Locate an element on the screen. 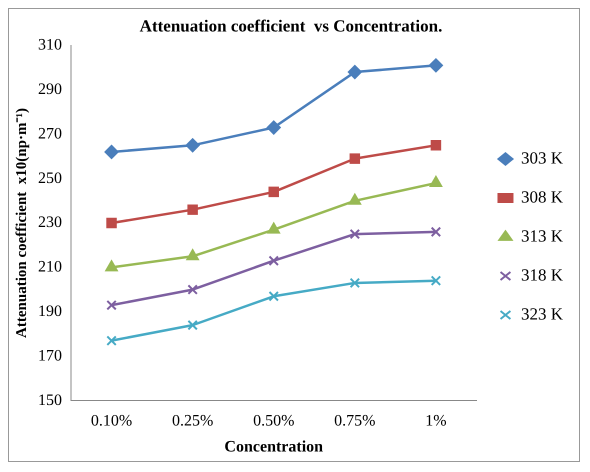 This screenshot has height=472, width=590. legend-label: 313 K is located at coordinates (542, 236).